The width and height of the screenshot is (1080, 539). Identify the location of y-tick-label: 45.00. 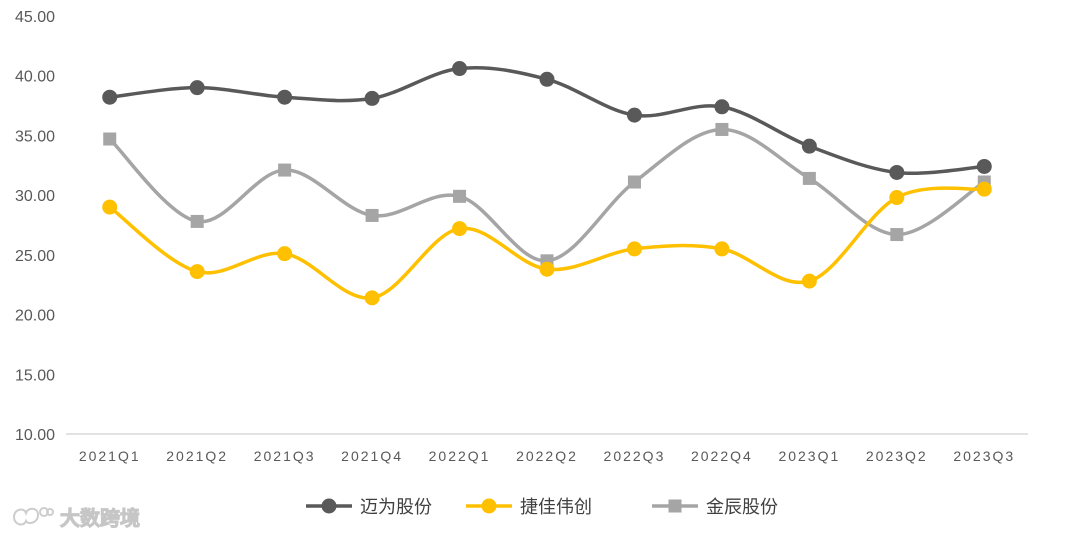
(35, 17).